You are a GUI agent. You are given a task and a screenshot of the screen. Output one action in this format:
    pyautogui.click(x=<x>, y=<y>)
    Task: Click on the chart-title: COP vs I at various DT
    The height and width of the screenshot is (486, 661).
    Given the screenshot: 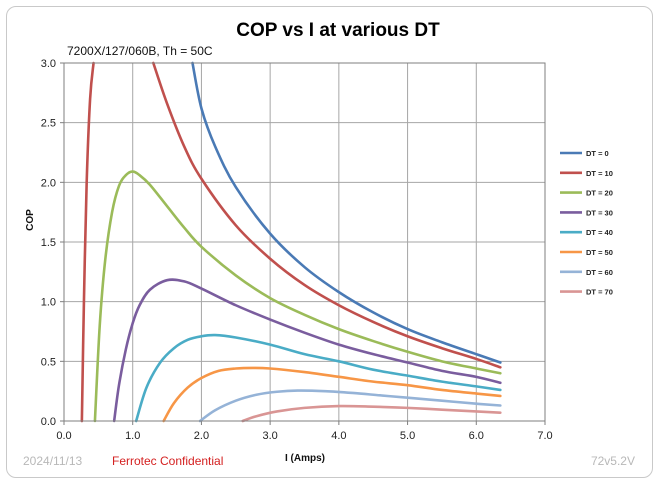 What is the action you would take?
    pyautogui.click(x=338, y=30)
    